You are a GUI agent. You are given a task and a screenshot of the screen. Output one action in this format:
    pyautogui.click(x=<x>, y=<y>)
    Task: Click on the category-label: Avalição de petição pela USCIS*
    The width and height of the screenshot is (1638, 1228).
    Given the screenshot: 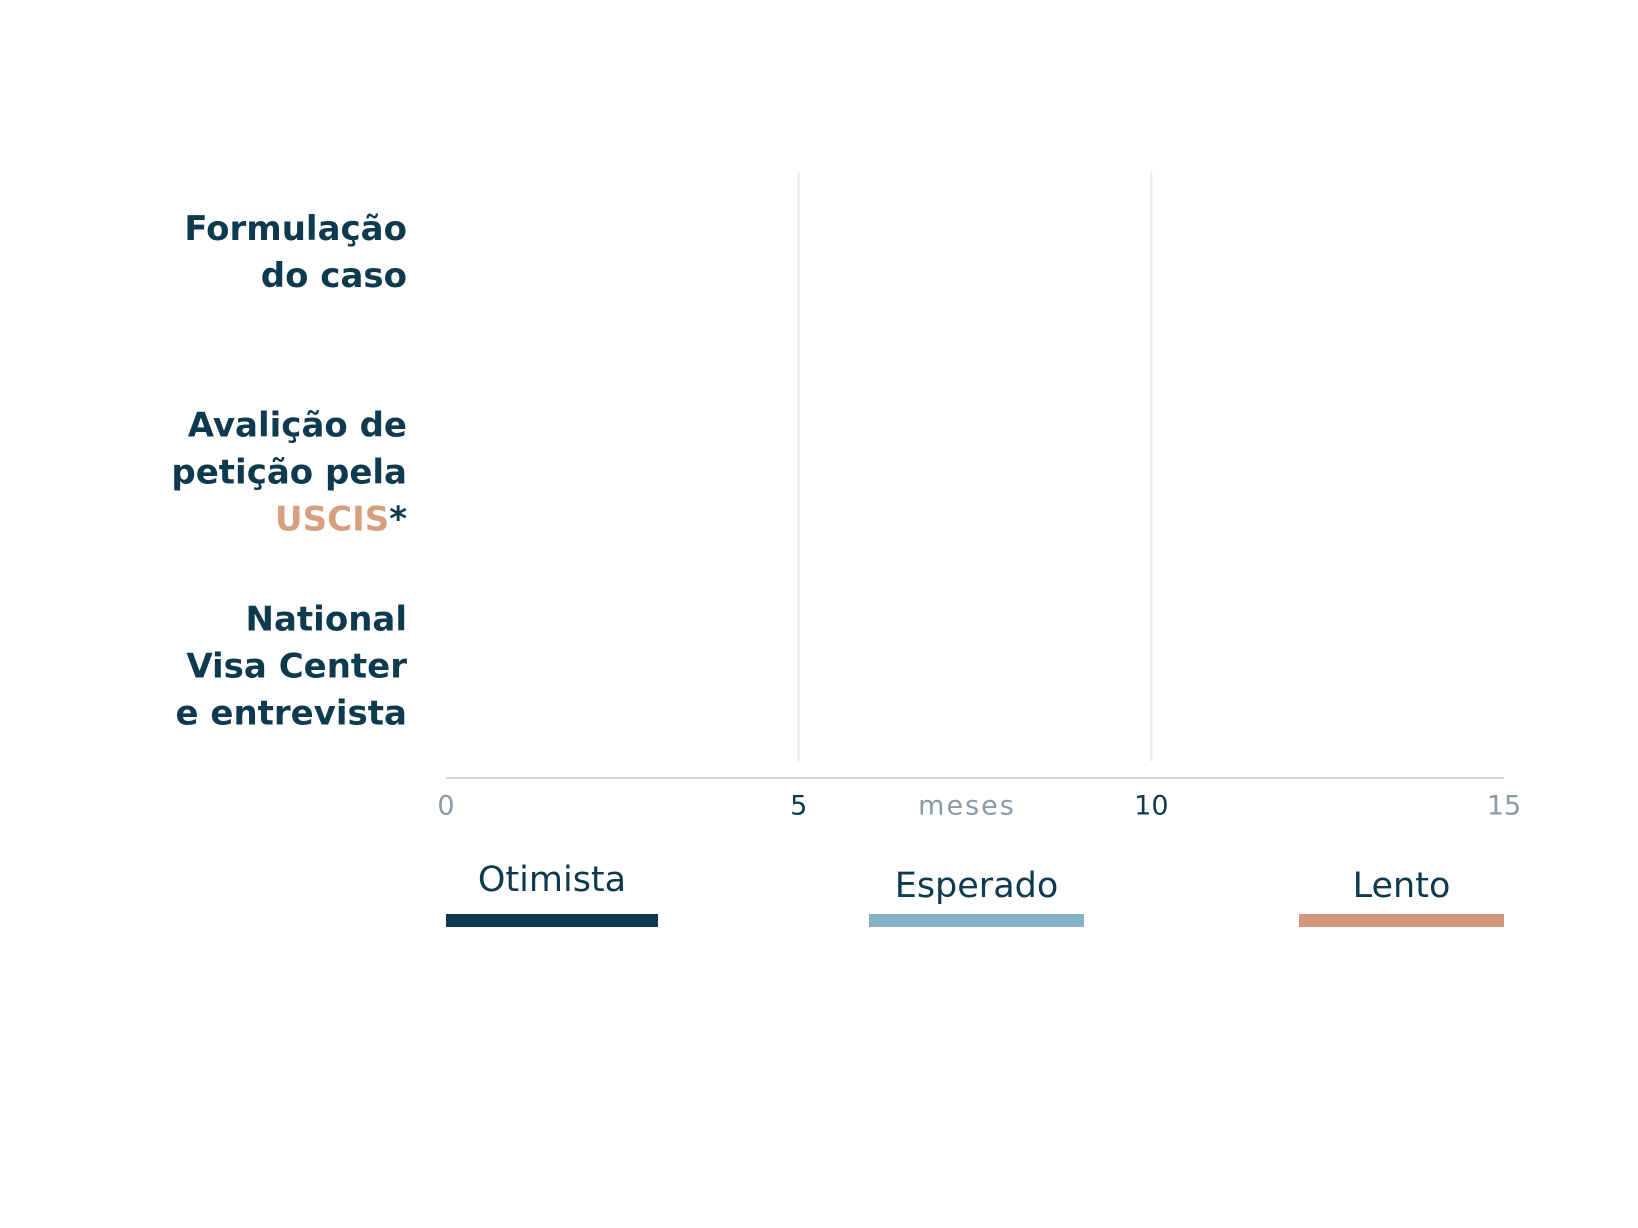 What is the action you would take?
    pyautogui.click(x=289, y=472)
    